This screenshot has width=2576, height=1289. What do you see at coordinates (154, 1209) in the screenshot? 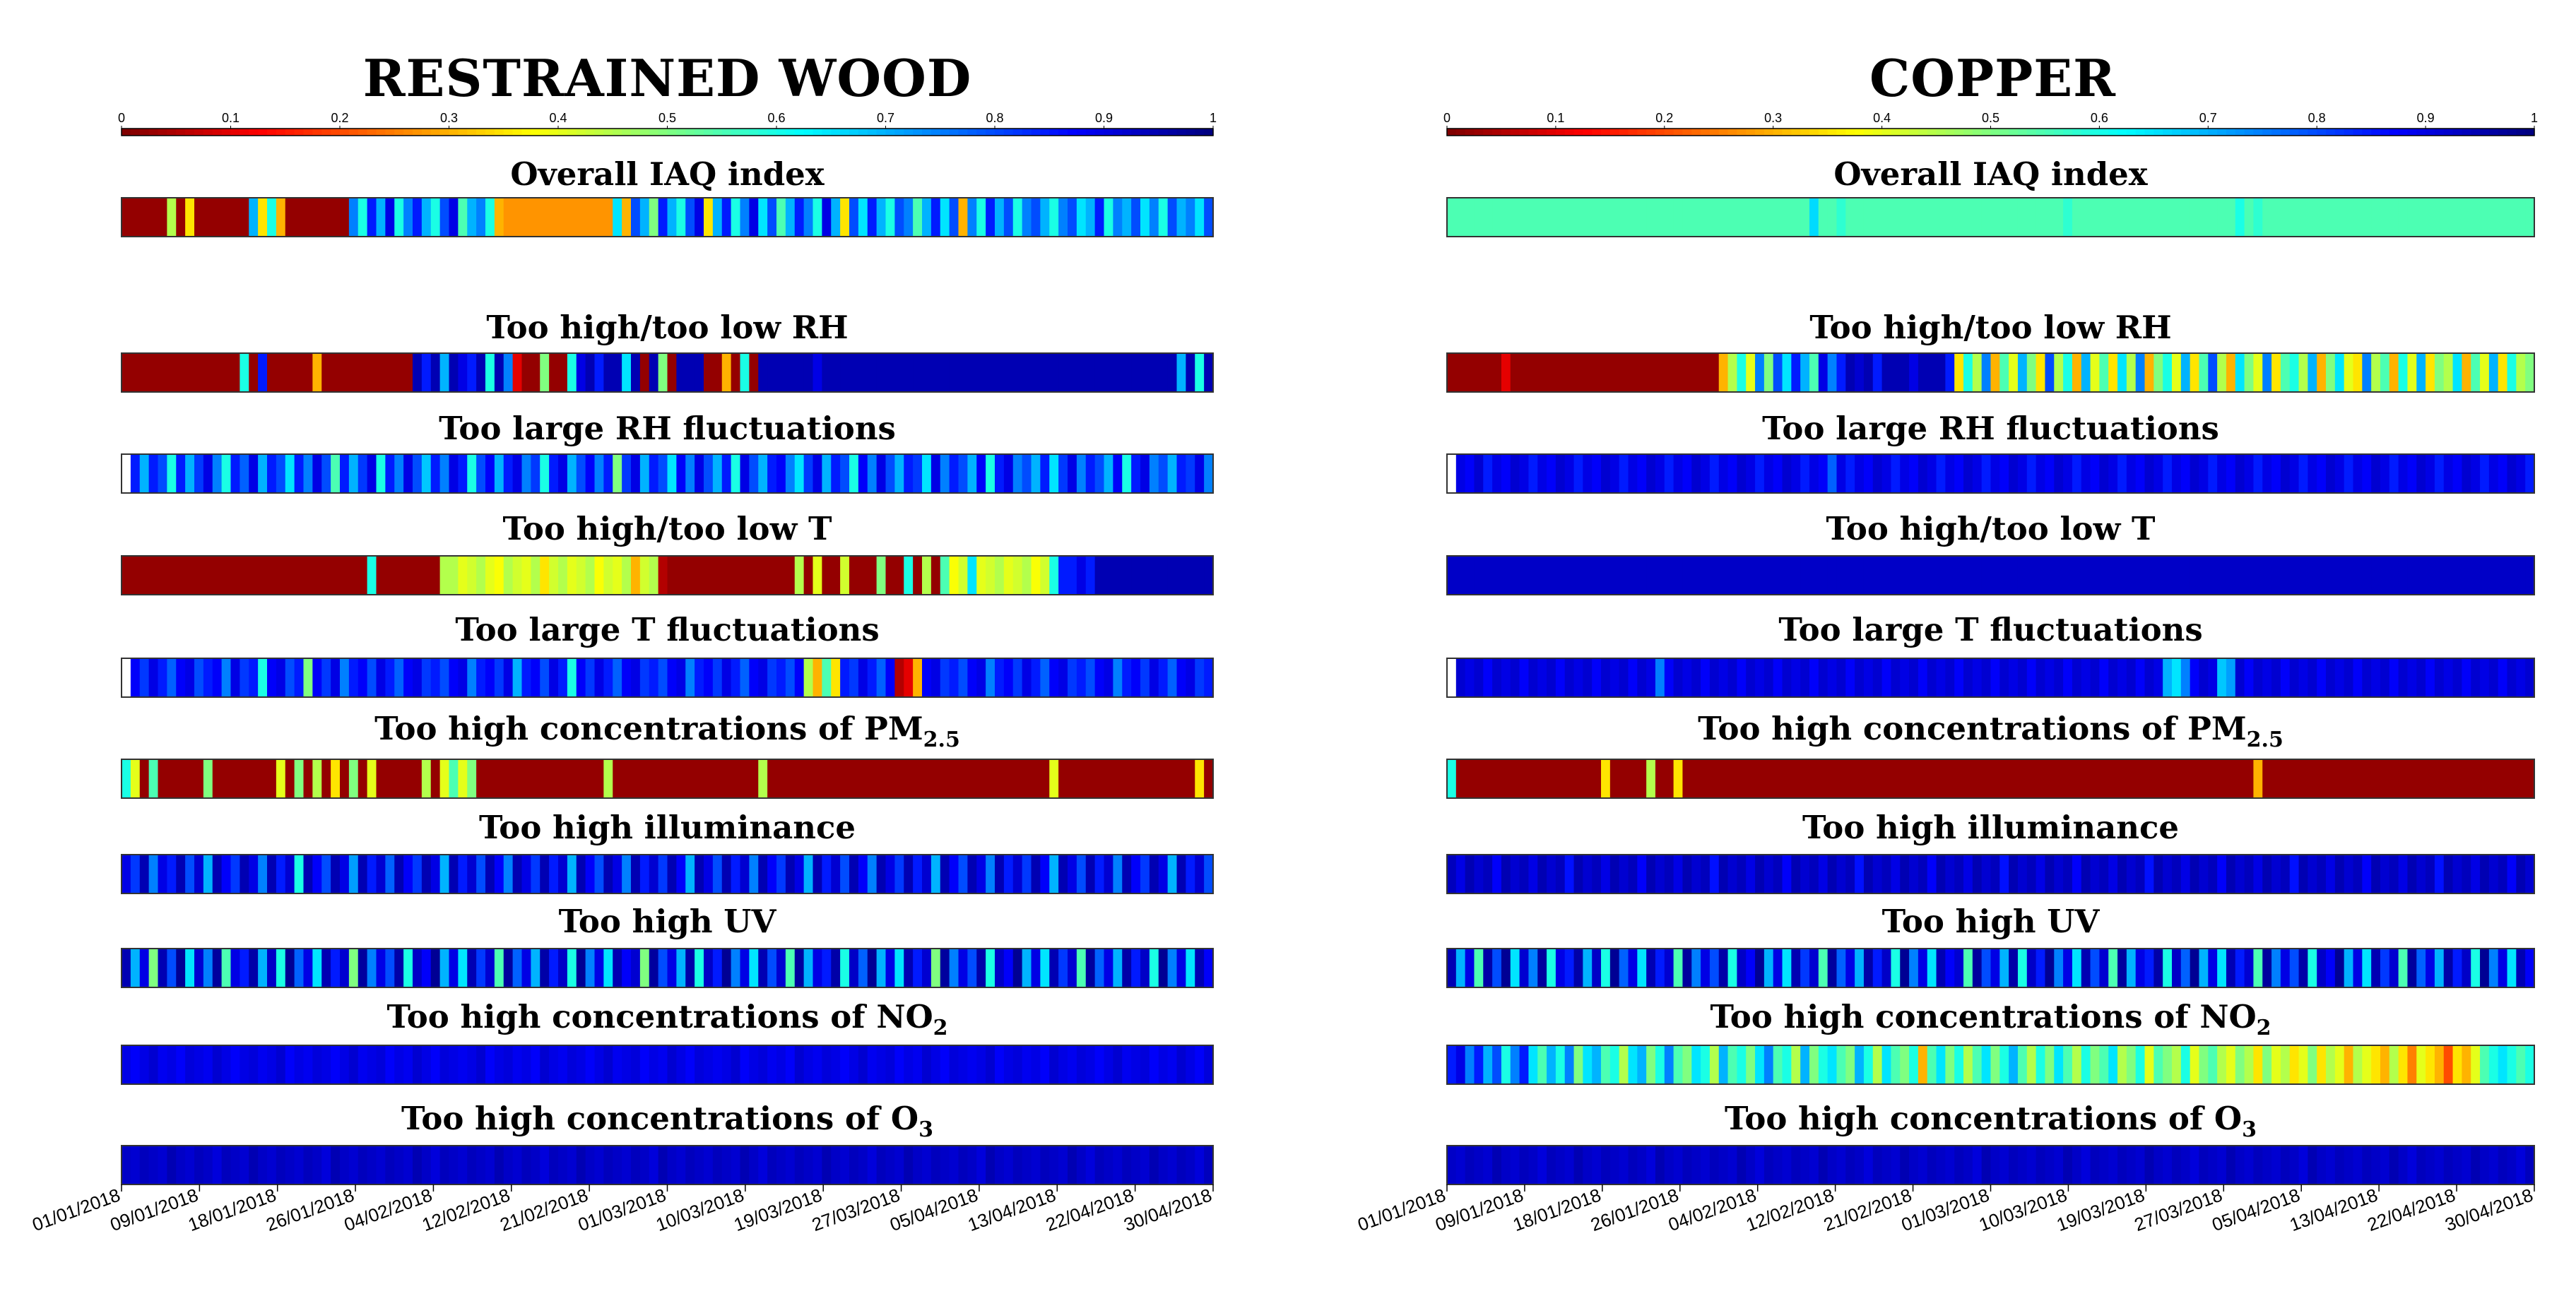
I see `x-tick-label: 09/01/2018` at bounding box center [154, 1209].